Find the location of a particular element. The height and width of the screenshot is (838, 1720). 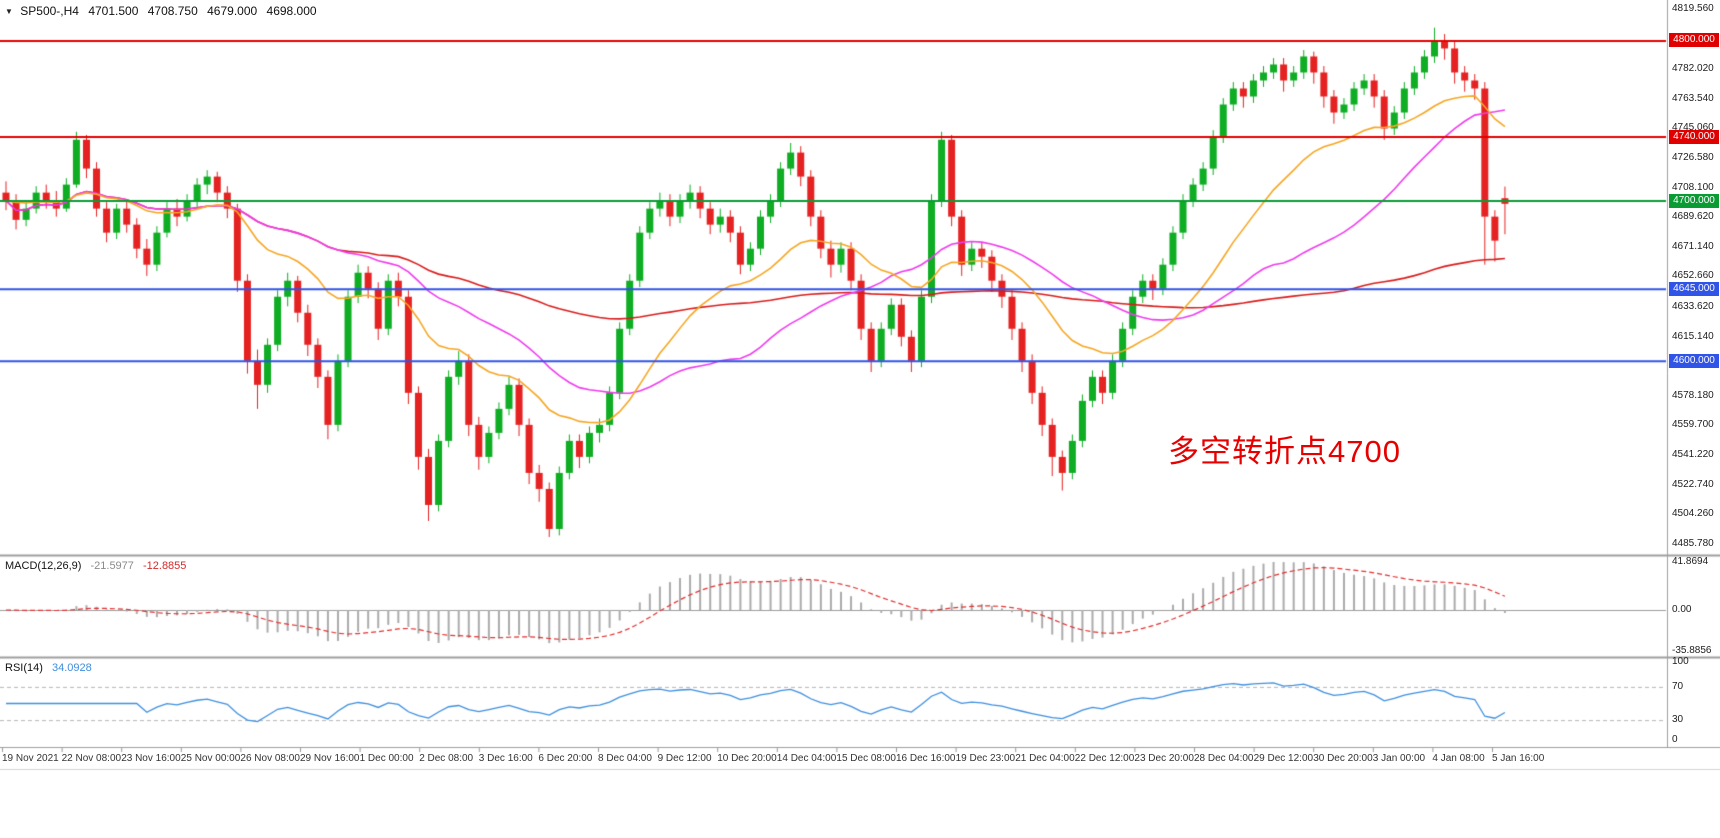

price-tick: 4541.220 is located at coordinates (1693, 454).